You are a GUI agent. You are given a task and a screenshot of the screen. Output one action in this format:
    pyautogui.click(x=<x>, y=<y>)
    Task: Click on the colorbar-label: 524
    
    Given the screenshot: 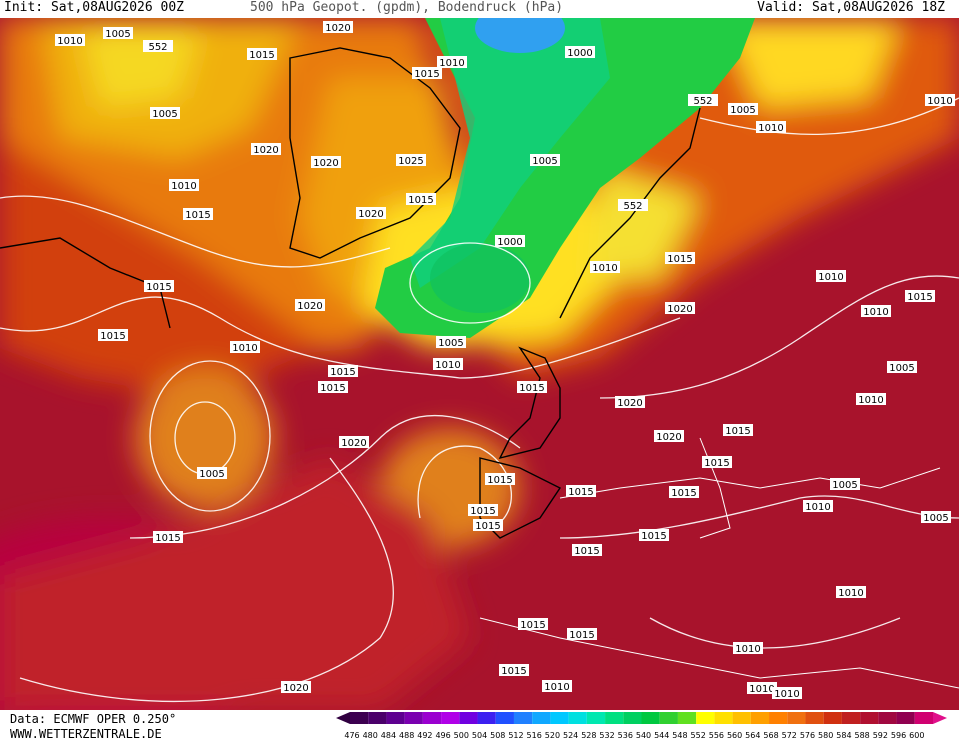 What is the action you would take?
    pyautogui.click(x=570, y=735)
    